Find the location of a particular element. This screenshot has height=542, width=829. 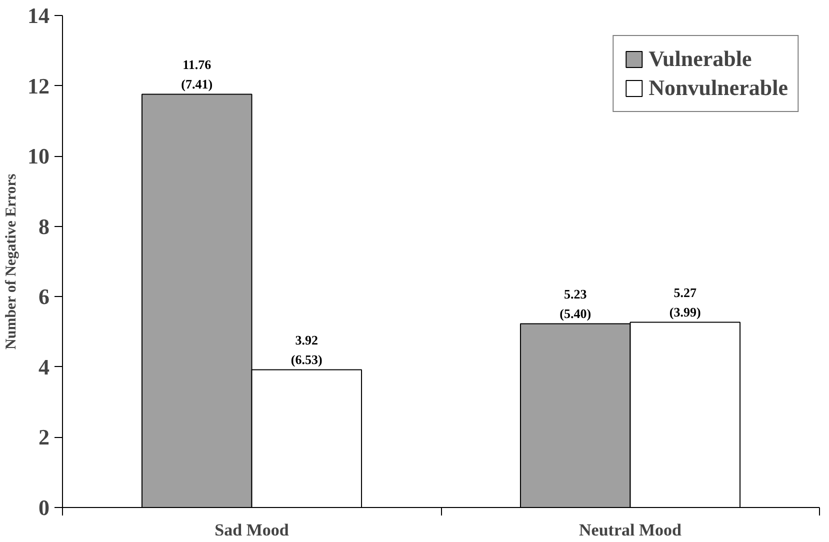

data-label: 11.76 (7.41) is located at coordinates (197, 74).